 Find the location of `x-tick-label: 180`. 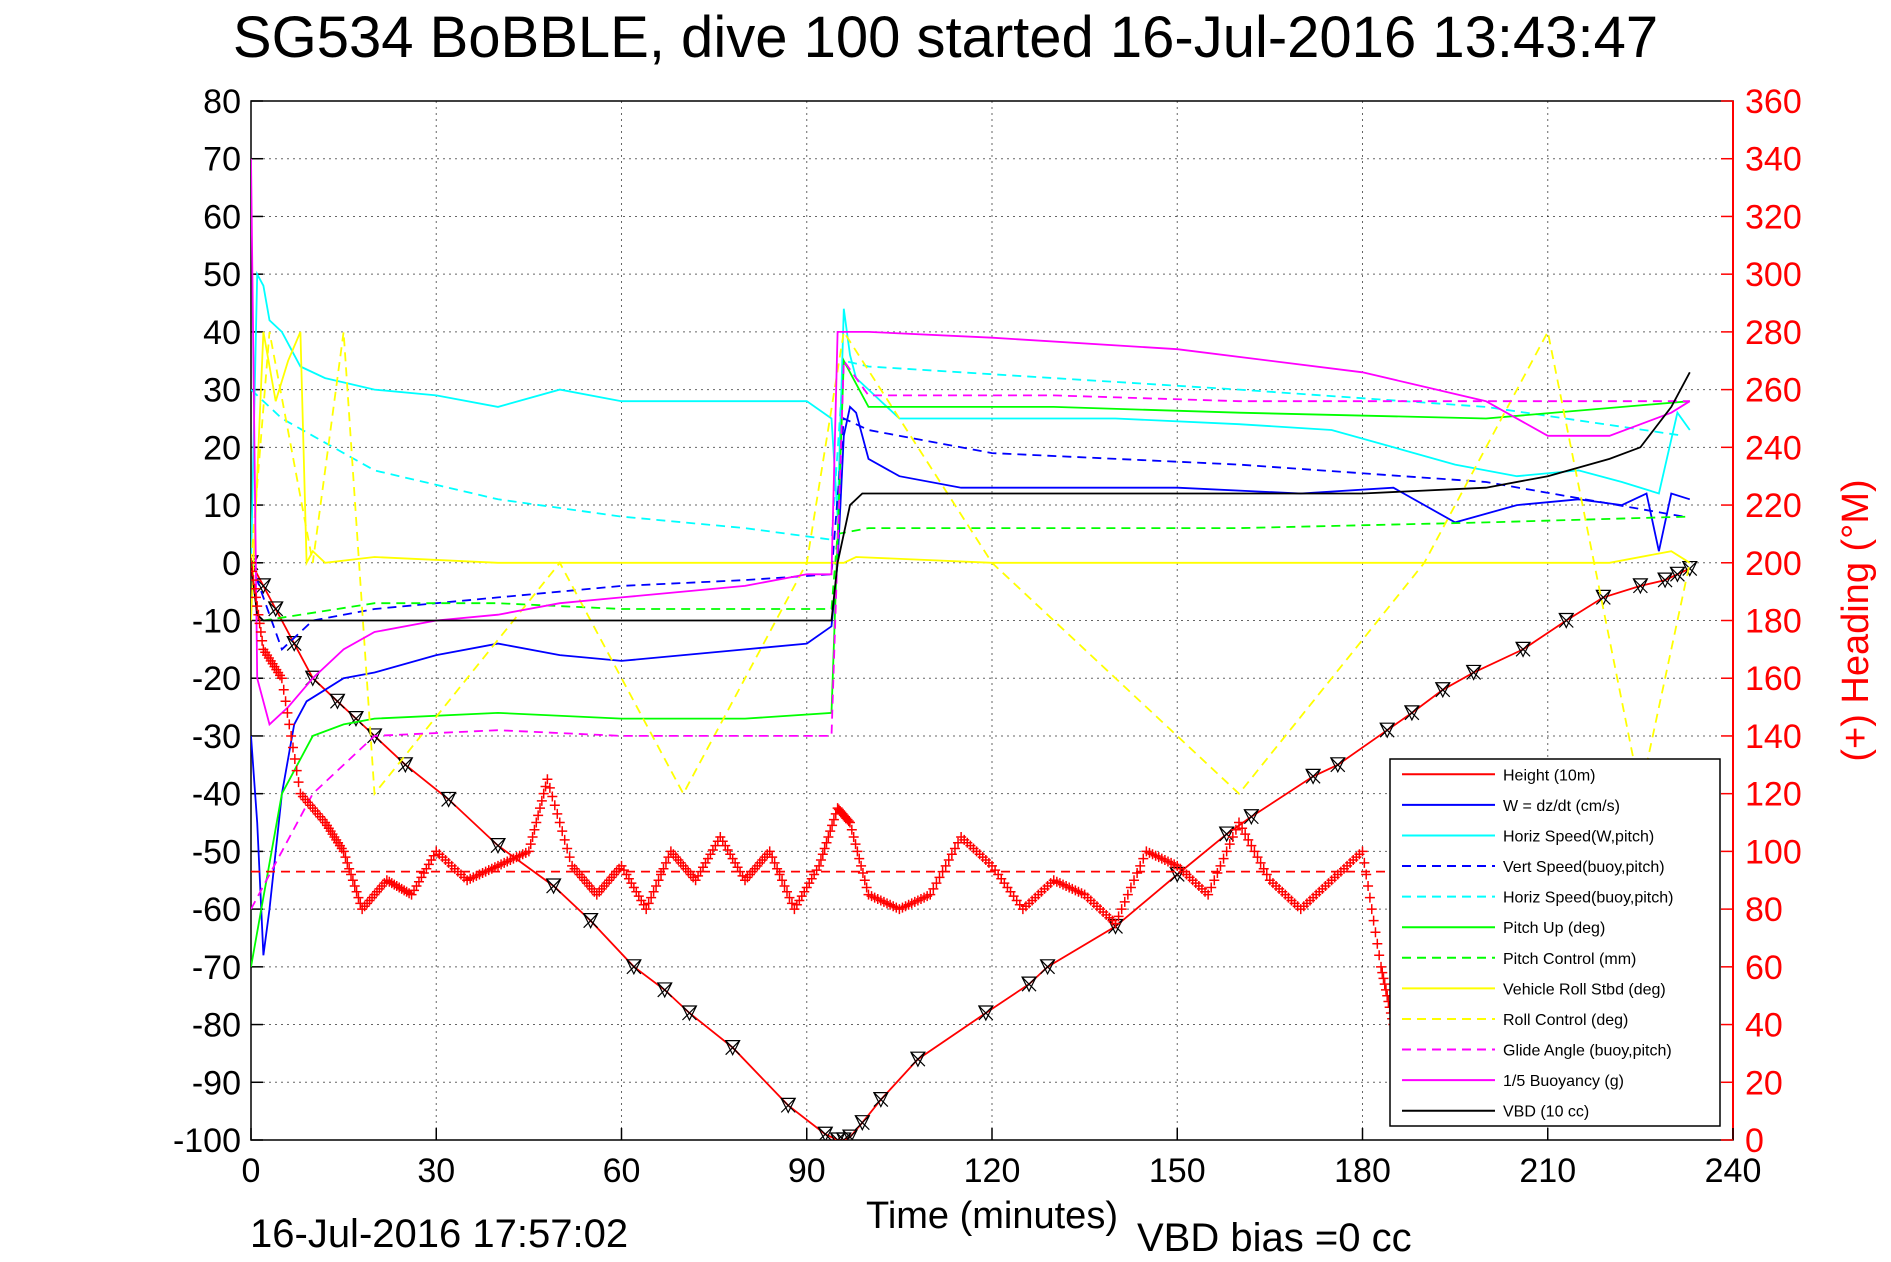

x-tick-label: 180 is located at coordinates (1362, 1171).